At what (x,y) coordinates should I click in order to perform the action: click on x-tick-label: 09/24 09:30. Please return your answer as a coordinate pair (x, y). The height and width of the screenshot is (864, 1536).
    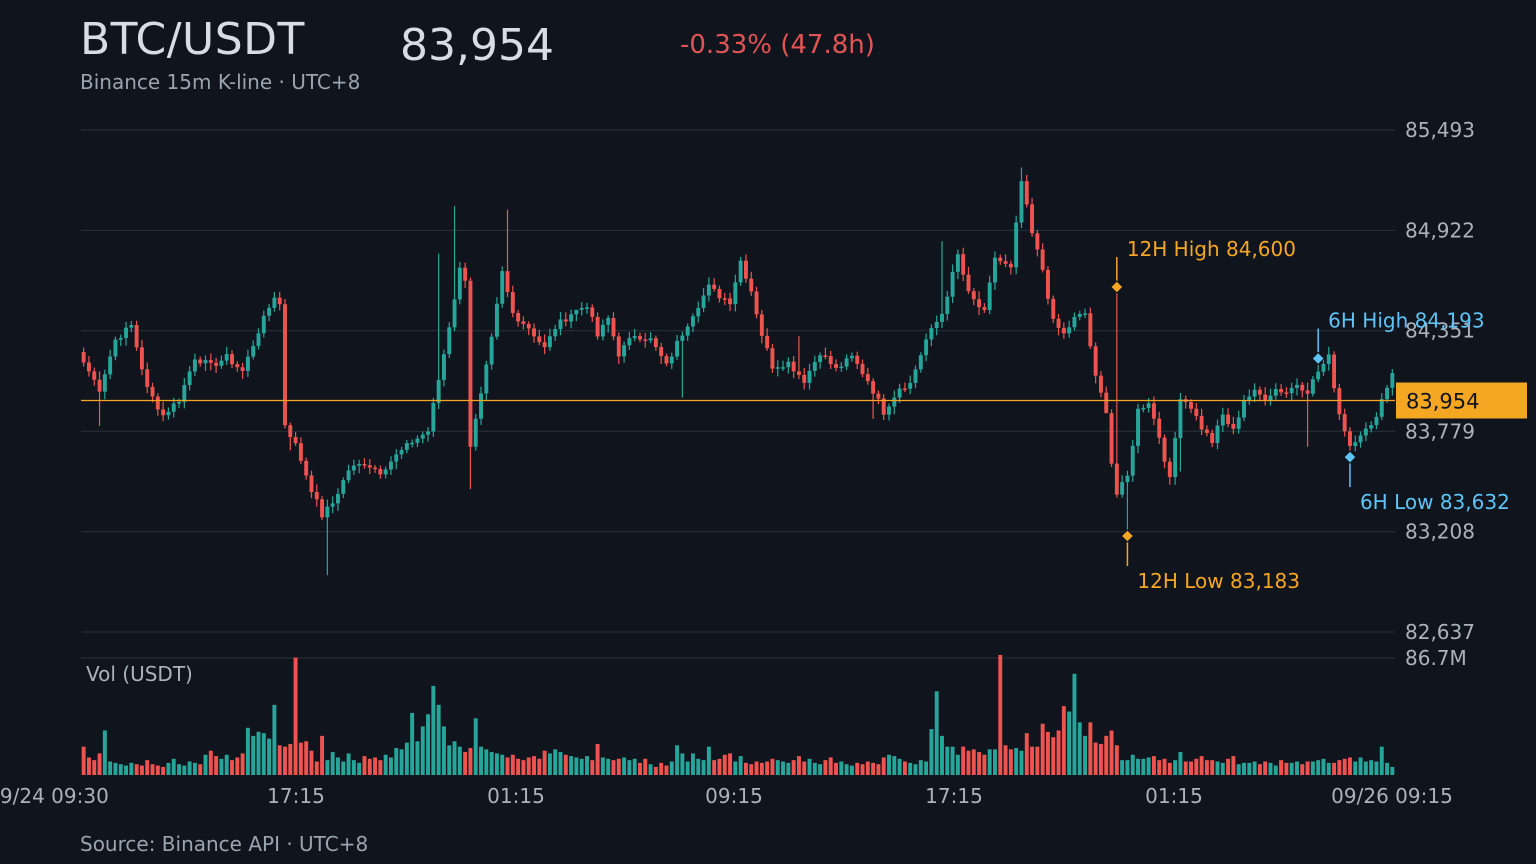
    Looking at the image, I should click on (54, 796).